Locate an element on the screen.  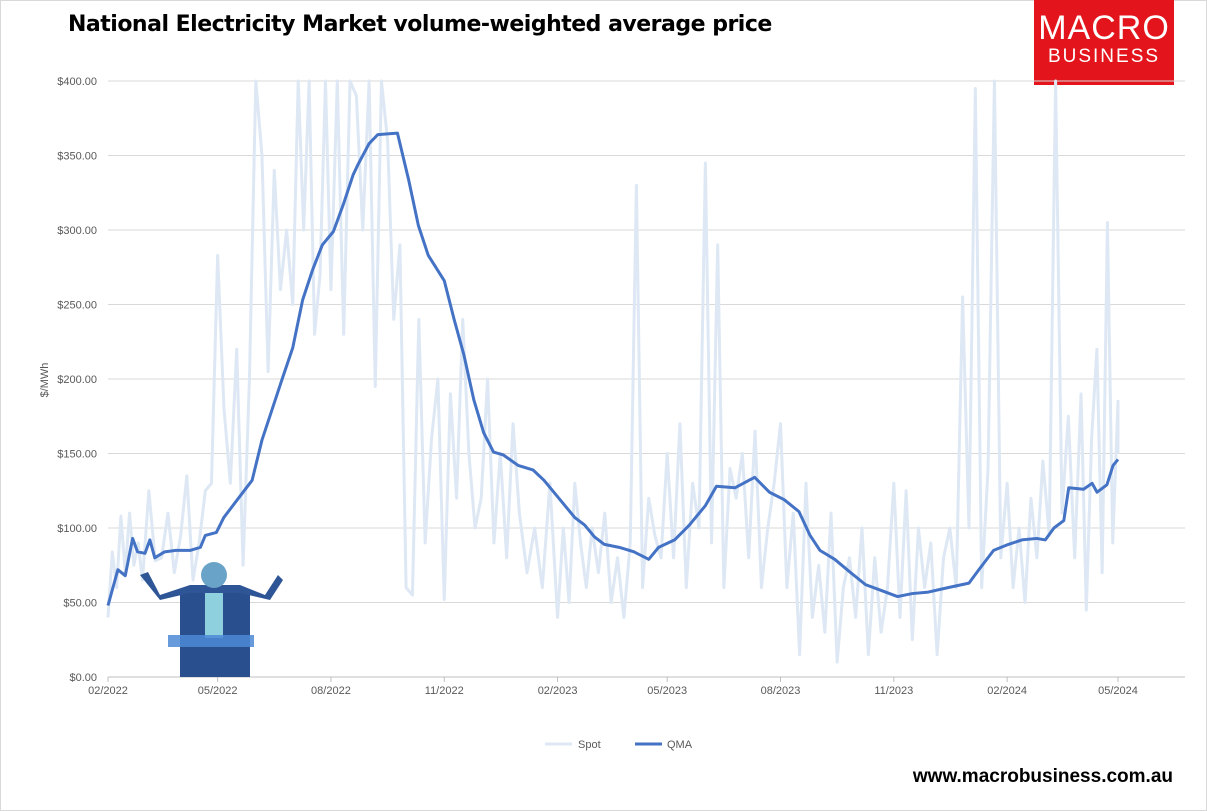
y-axis-label: $/MWh is located at coordinates (45, 380).